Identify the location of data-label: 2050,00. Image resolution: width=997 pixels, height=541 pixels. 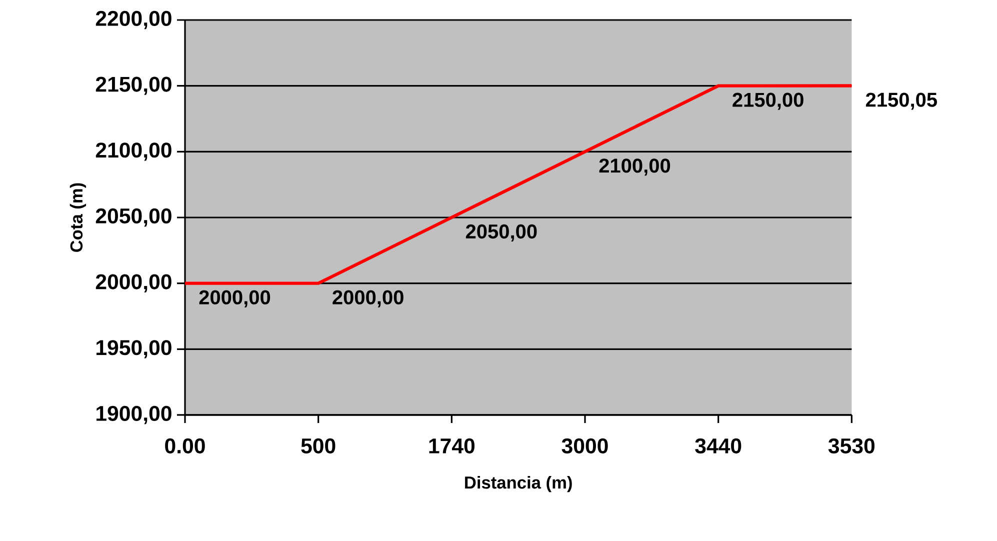
(501, 233).